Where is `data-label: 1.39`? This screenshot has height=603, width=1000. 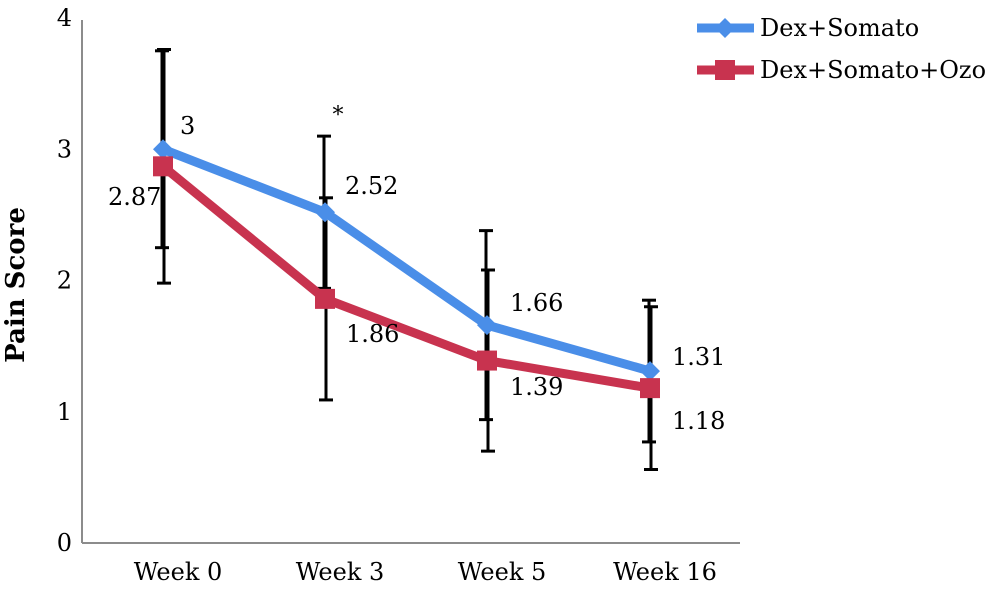
data-label: 1.39 is located at coordinates (536, 387).